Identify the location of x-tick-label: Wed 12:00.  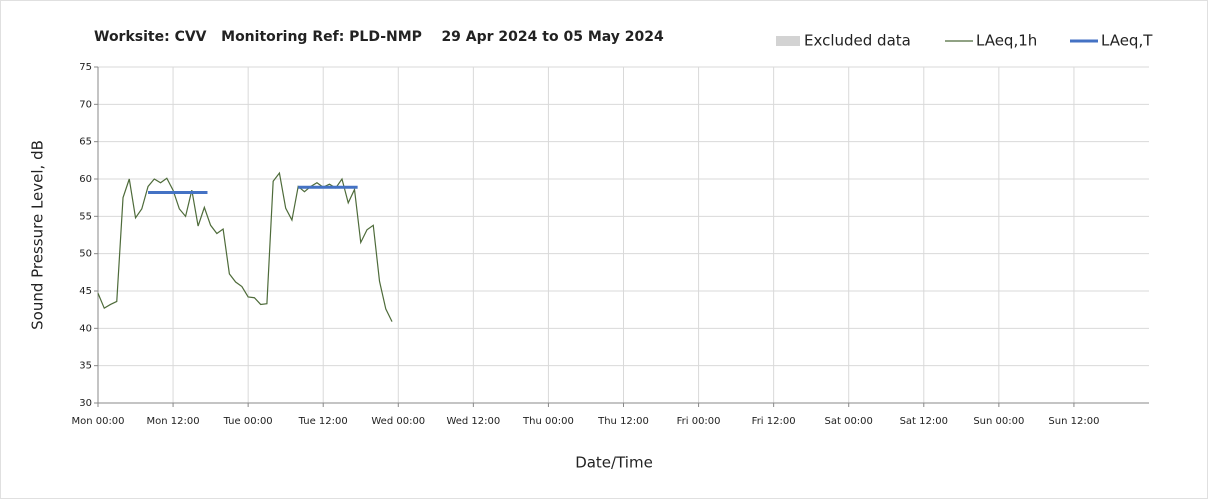
(473, 421).